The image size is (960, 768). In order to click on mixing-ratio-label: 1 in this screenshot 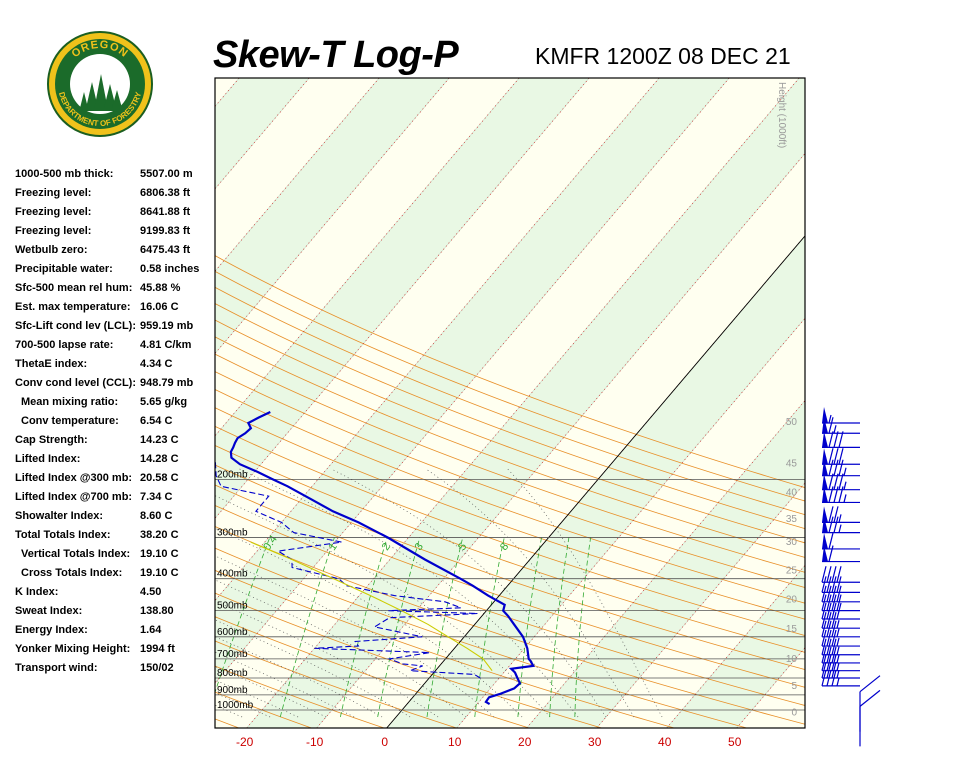, I will do `click(332, 547)`.